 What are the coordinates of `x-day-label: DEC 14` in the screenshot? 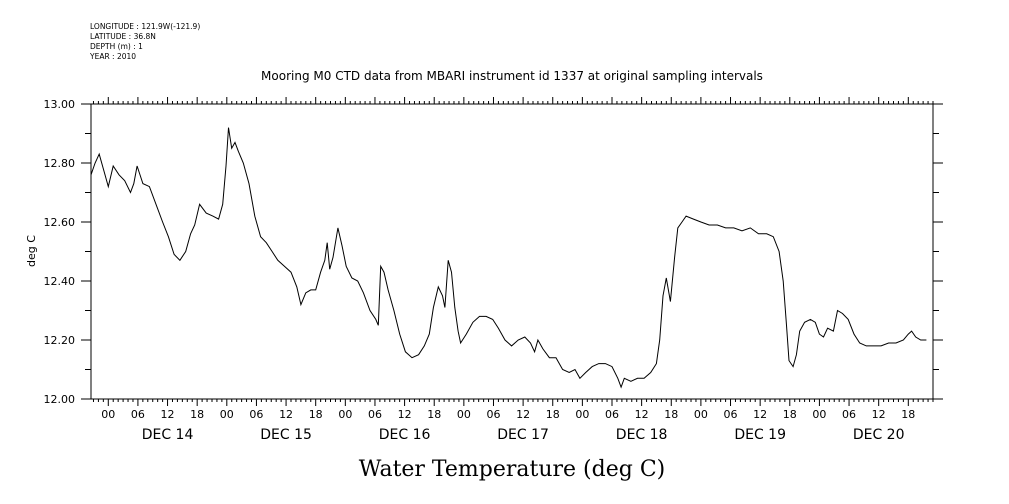 It's located at (168, 435).